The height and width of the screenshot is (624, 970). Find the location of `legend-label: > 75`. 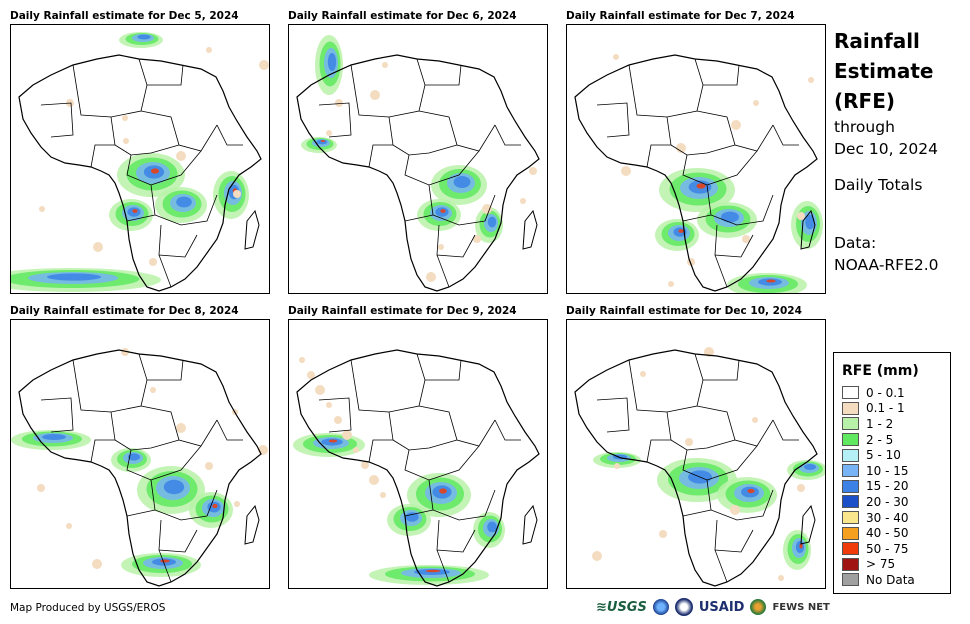

legend-label: > 75 is located at coordinates (881, 564).